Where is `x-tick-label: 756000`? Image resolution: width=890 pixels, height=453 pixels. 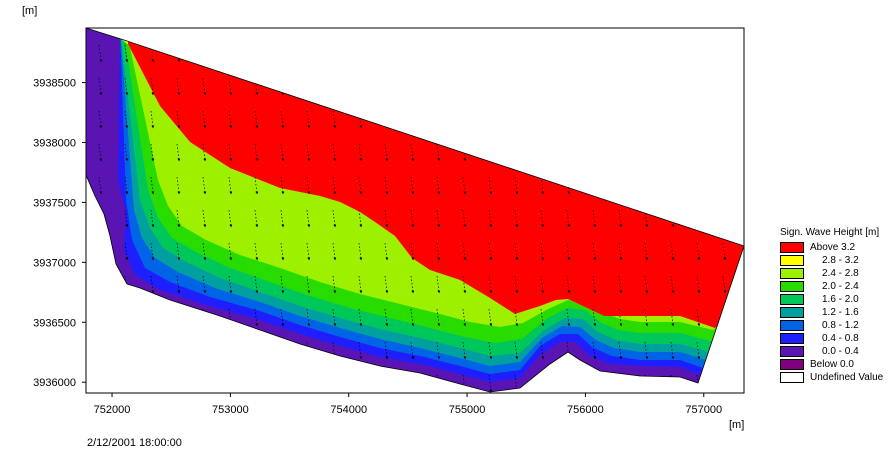
x-tick-label: 756000 is located at coordinates (585, 410).